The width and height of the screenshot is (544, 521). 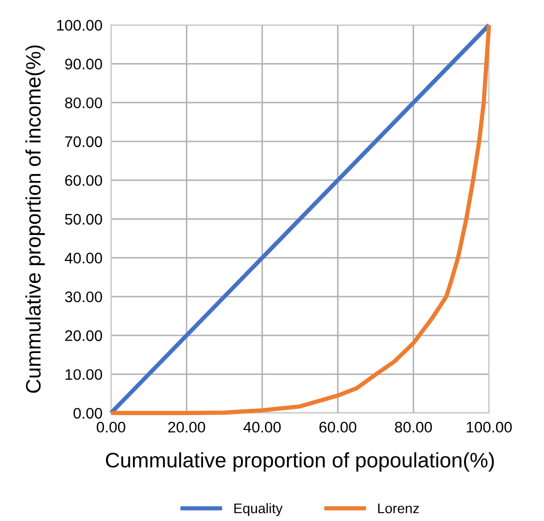 What do you see at coordinates (258, 509) in the screenshot?
I see `legend-label: Equality` at bounding box center [258, 509].